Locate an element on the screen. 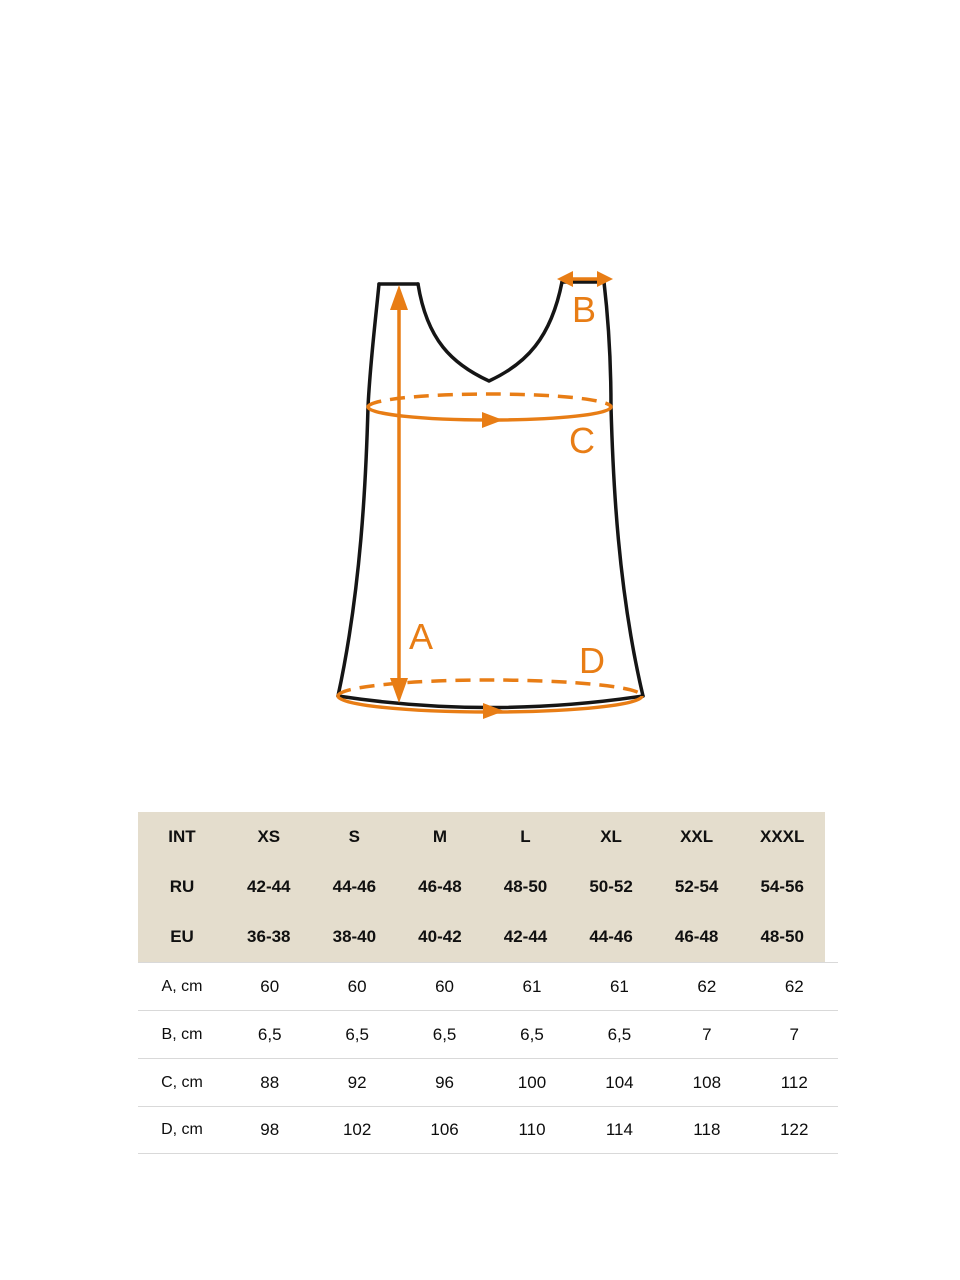  table-row: B, cm 6,5 6,5 6,5 6,5 6,5 7 7 is located at coordinates (488, 1034).